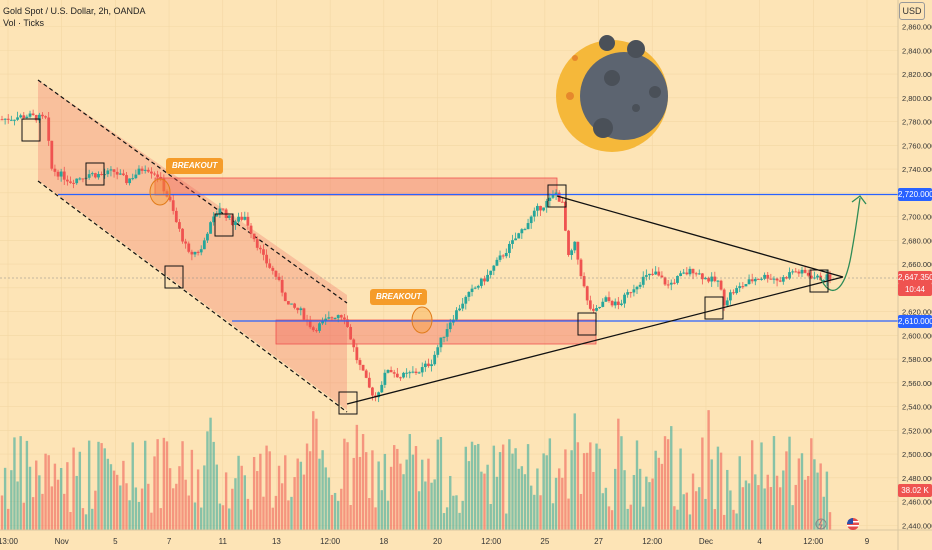  I want to click on y-tick-label: 2,660.000, so click(917, 264).